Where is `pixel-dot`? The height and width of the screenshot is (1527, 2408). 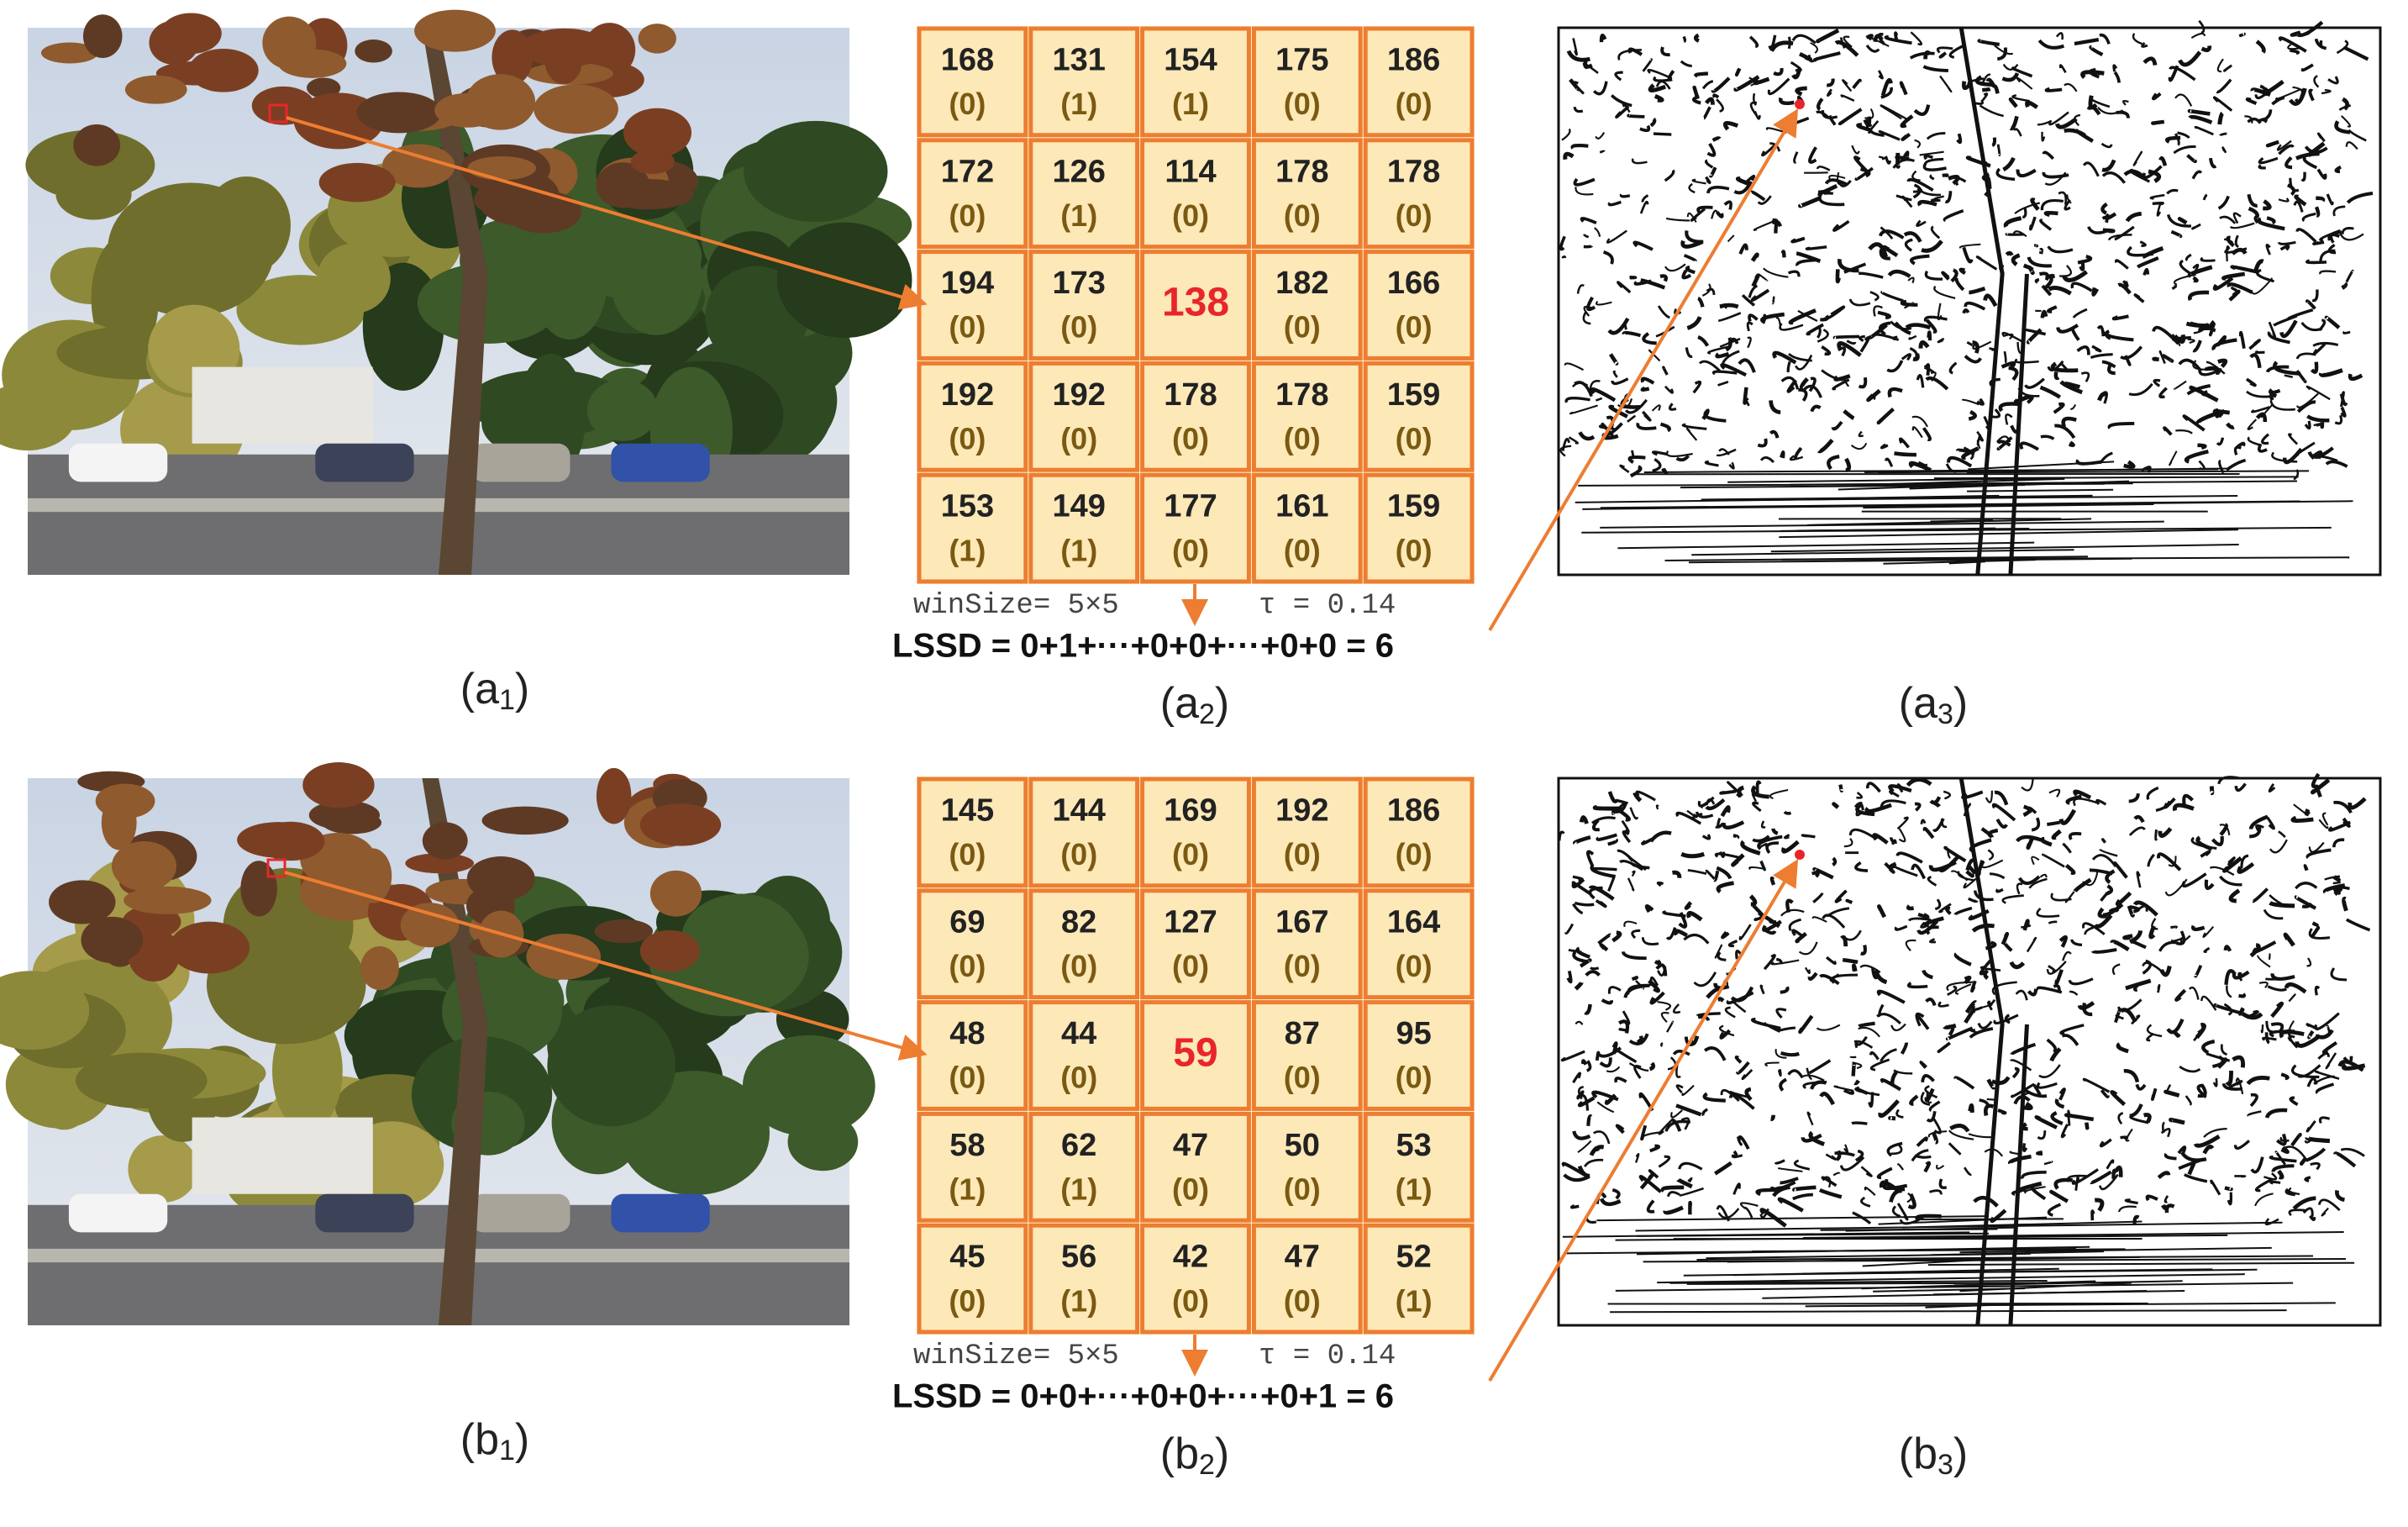
pixel-dot is located at coordinates (1800, 855).